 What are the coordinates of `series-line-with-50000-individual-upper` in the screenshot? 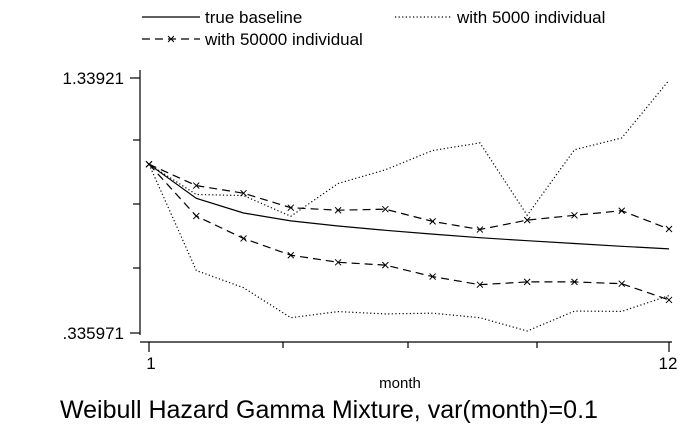 It's located at (409, 197).